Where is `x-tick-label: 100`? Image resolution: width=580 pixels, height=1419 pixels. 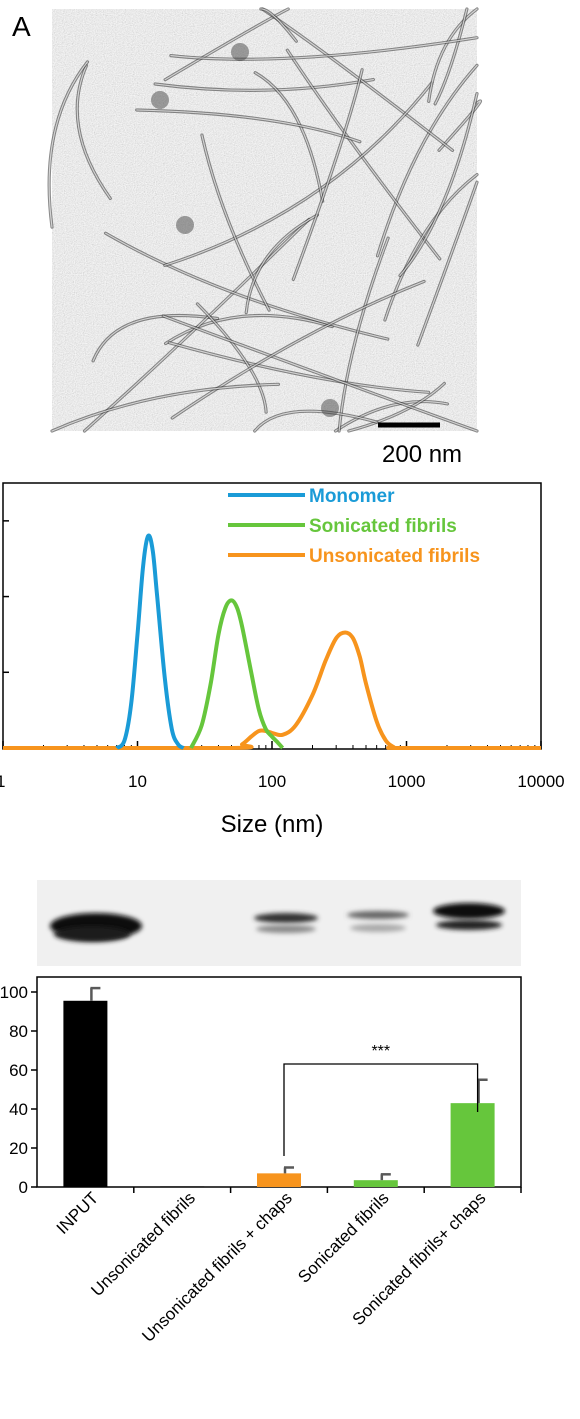
x-tick-label: 100 is located at coordinates (272, 781).